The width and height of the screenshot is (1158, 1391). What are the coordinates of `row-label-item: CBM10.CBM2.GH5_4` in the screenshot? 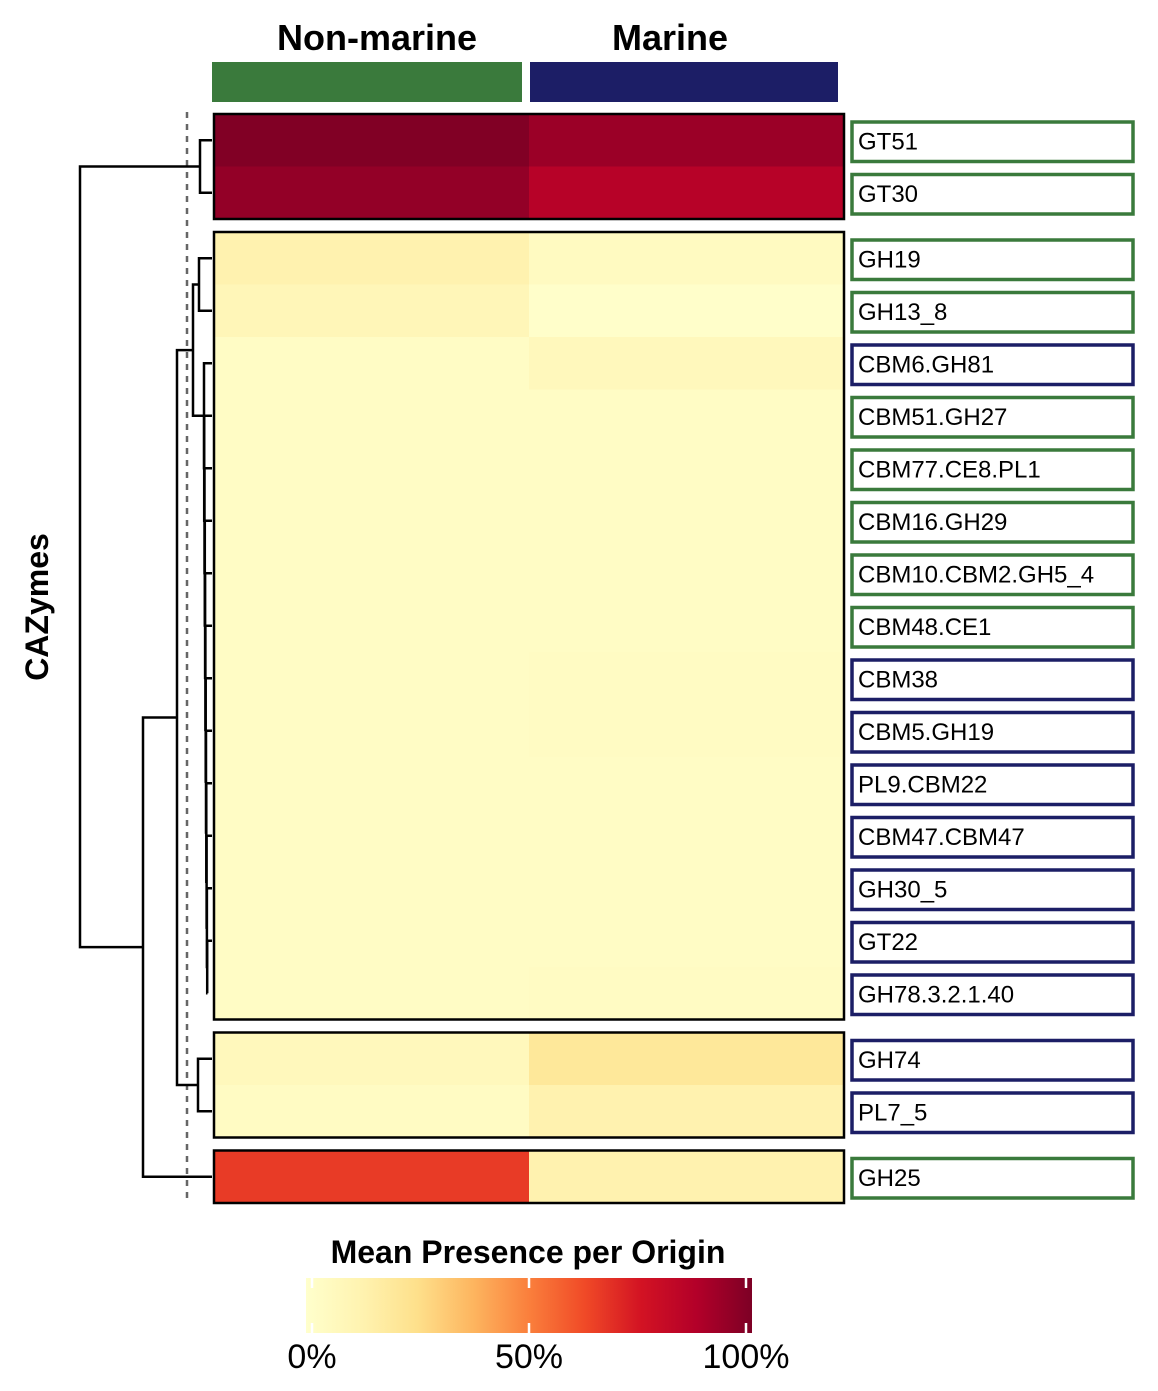 It's located at (992, 575).